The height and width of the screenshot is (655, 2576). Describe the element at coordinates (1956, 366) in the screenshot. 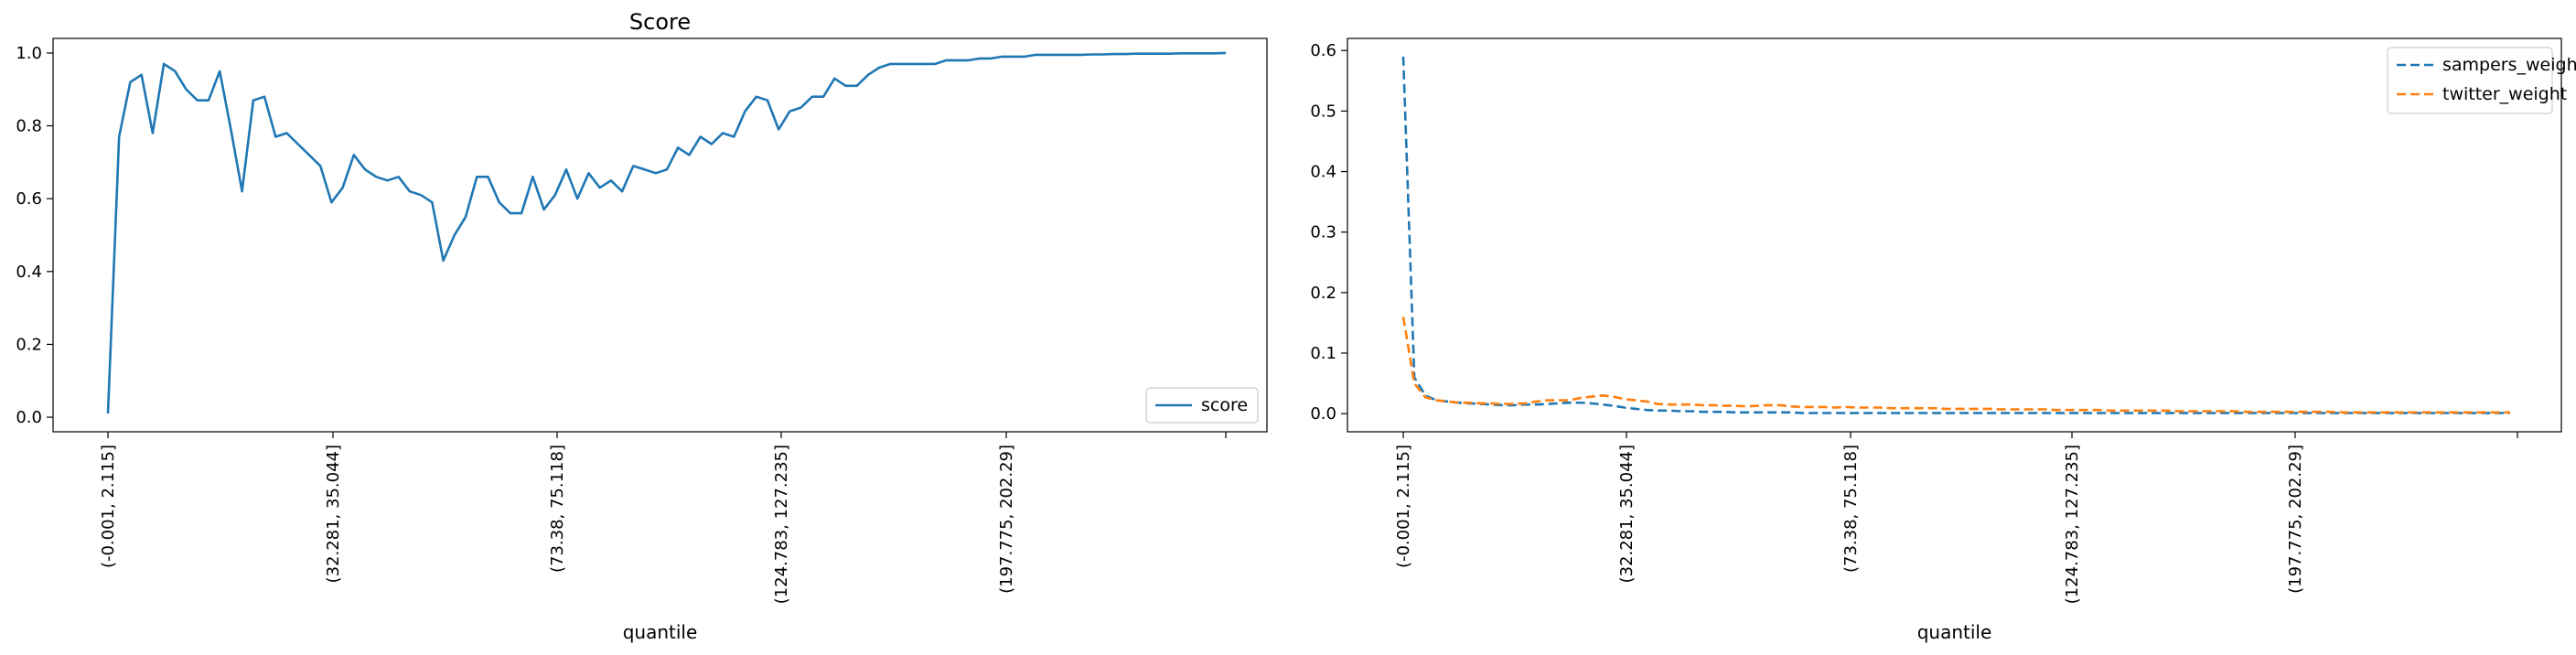

I see `series-line-twitter-weight` at that location.